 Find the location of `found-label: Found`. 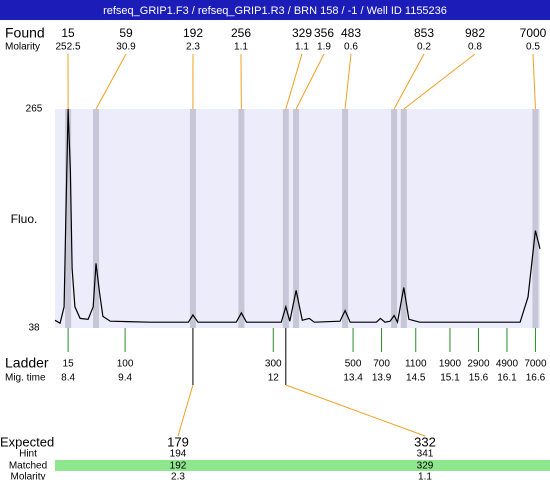

found-label: Found is located at coordinates (25, 33).